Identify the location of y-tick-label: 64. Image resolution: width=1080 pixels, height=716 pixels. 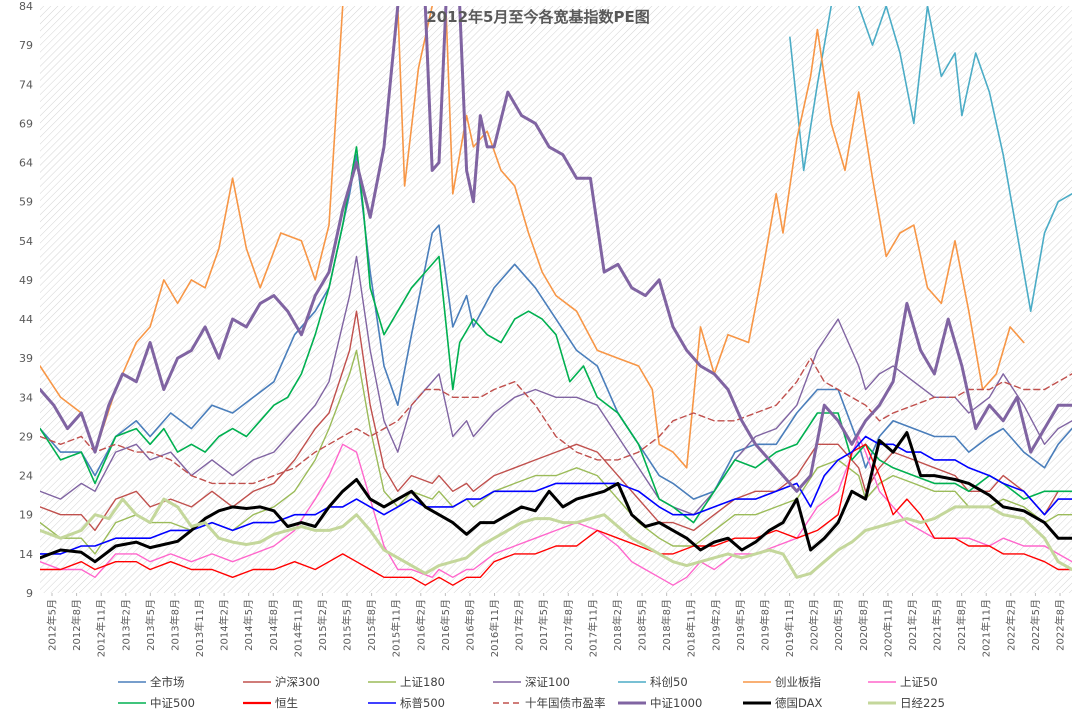
(26, 163).